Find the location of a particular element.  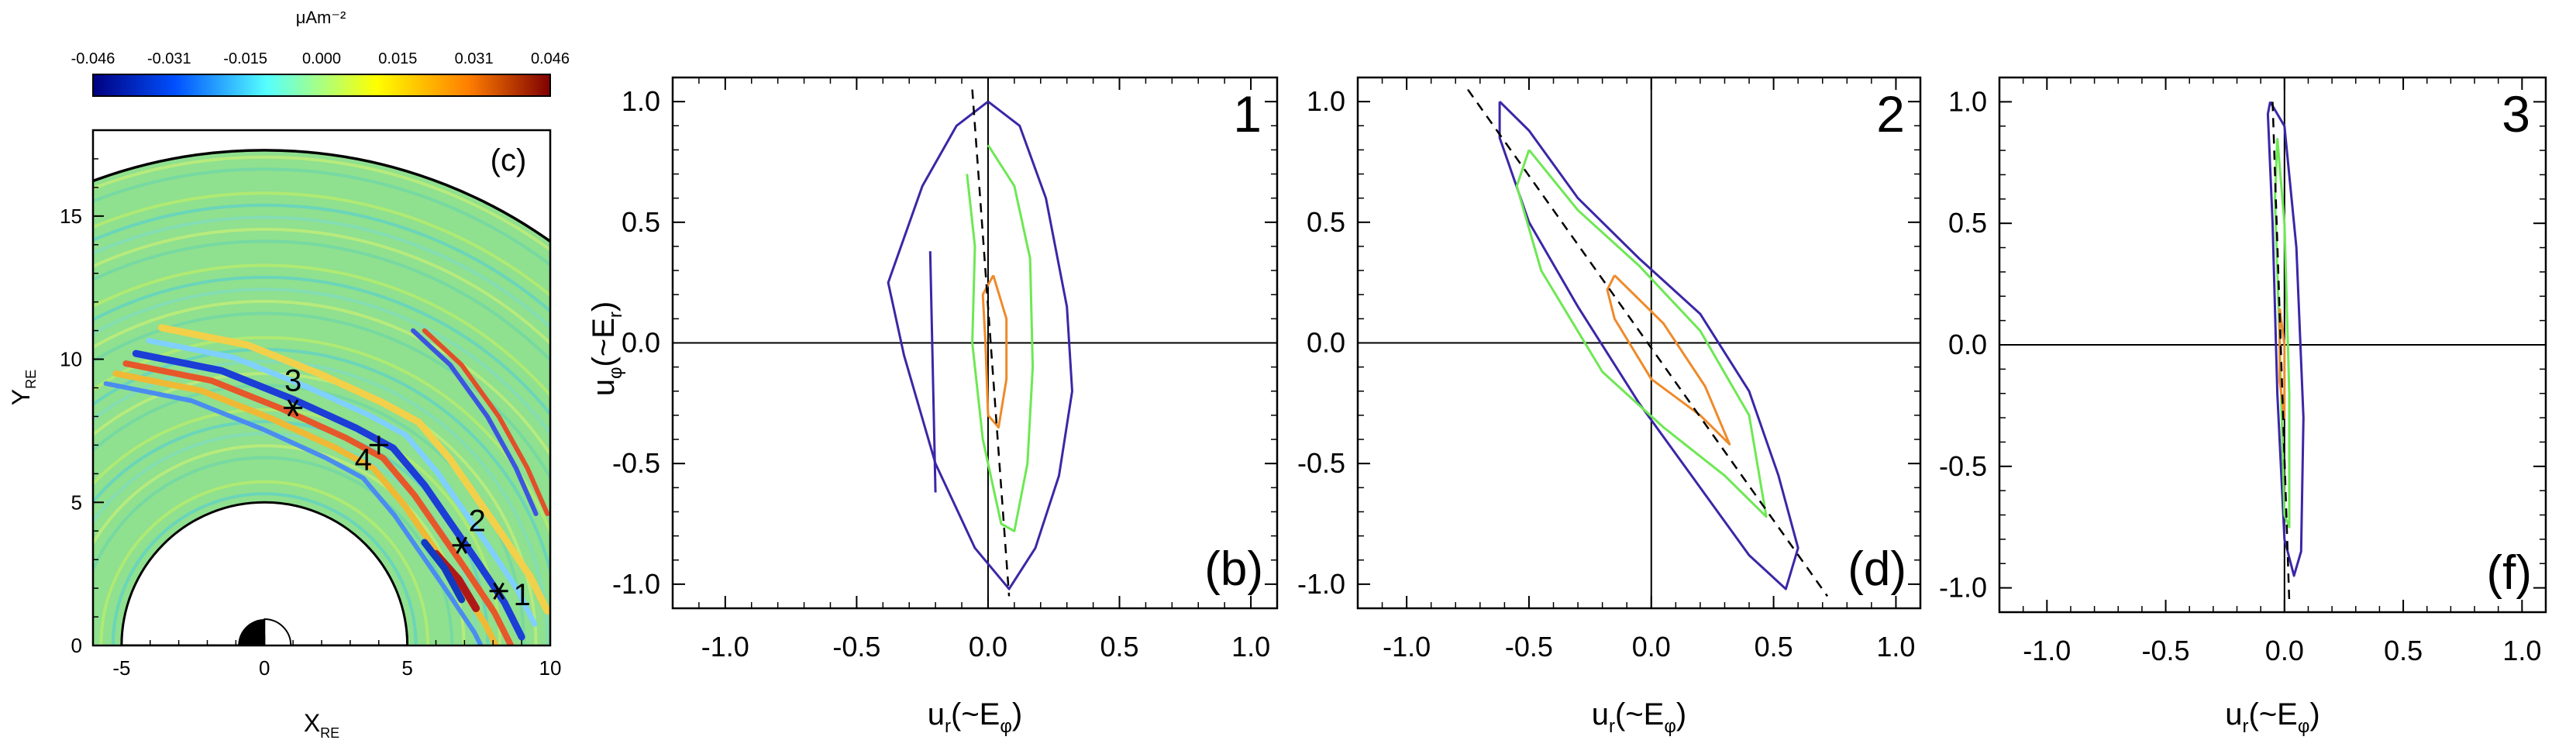

panel-label: (b) is located at coordinates (1233, 569).